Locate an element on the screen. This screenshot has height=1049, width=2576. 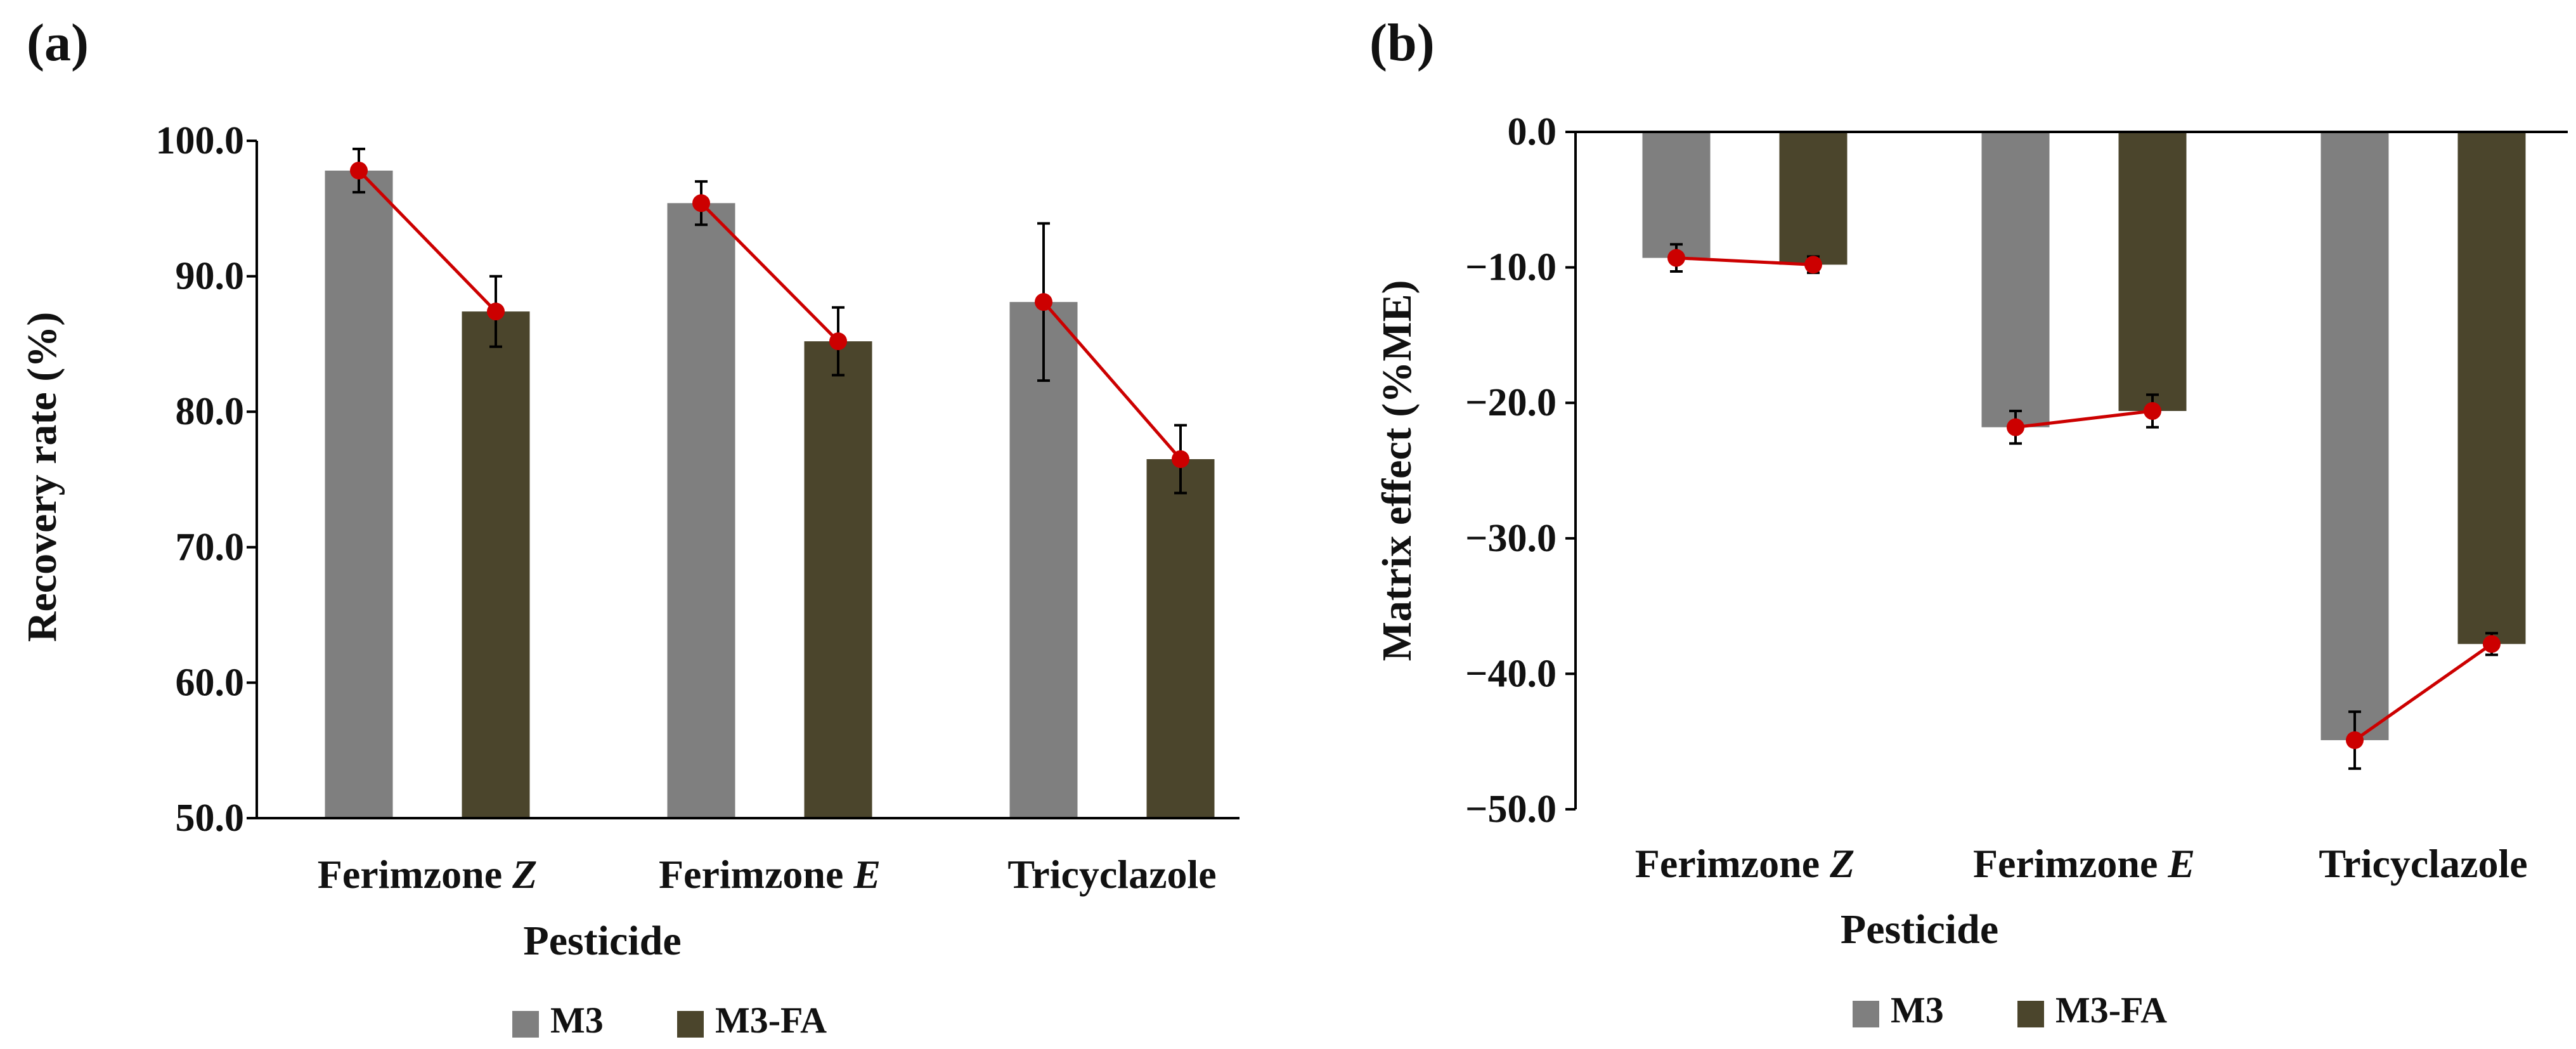
y-axis-title: Recovery rate (%) is located at coordinates (42, 477).